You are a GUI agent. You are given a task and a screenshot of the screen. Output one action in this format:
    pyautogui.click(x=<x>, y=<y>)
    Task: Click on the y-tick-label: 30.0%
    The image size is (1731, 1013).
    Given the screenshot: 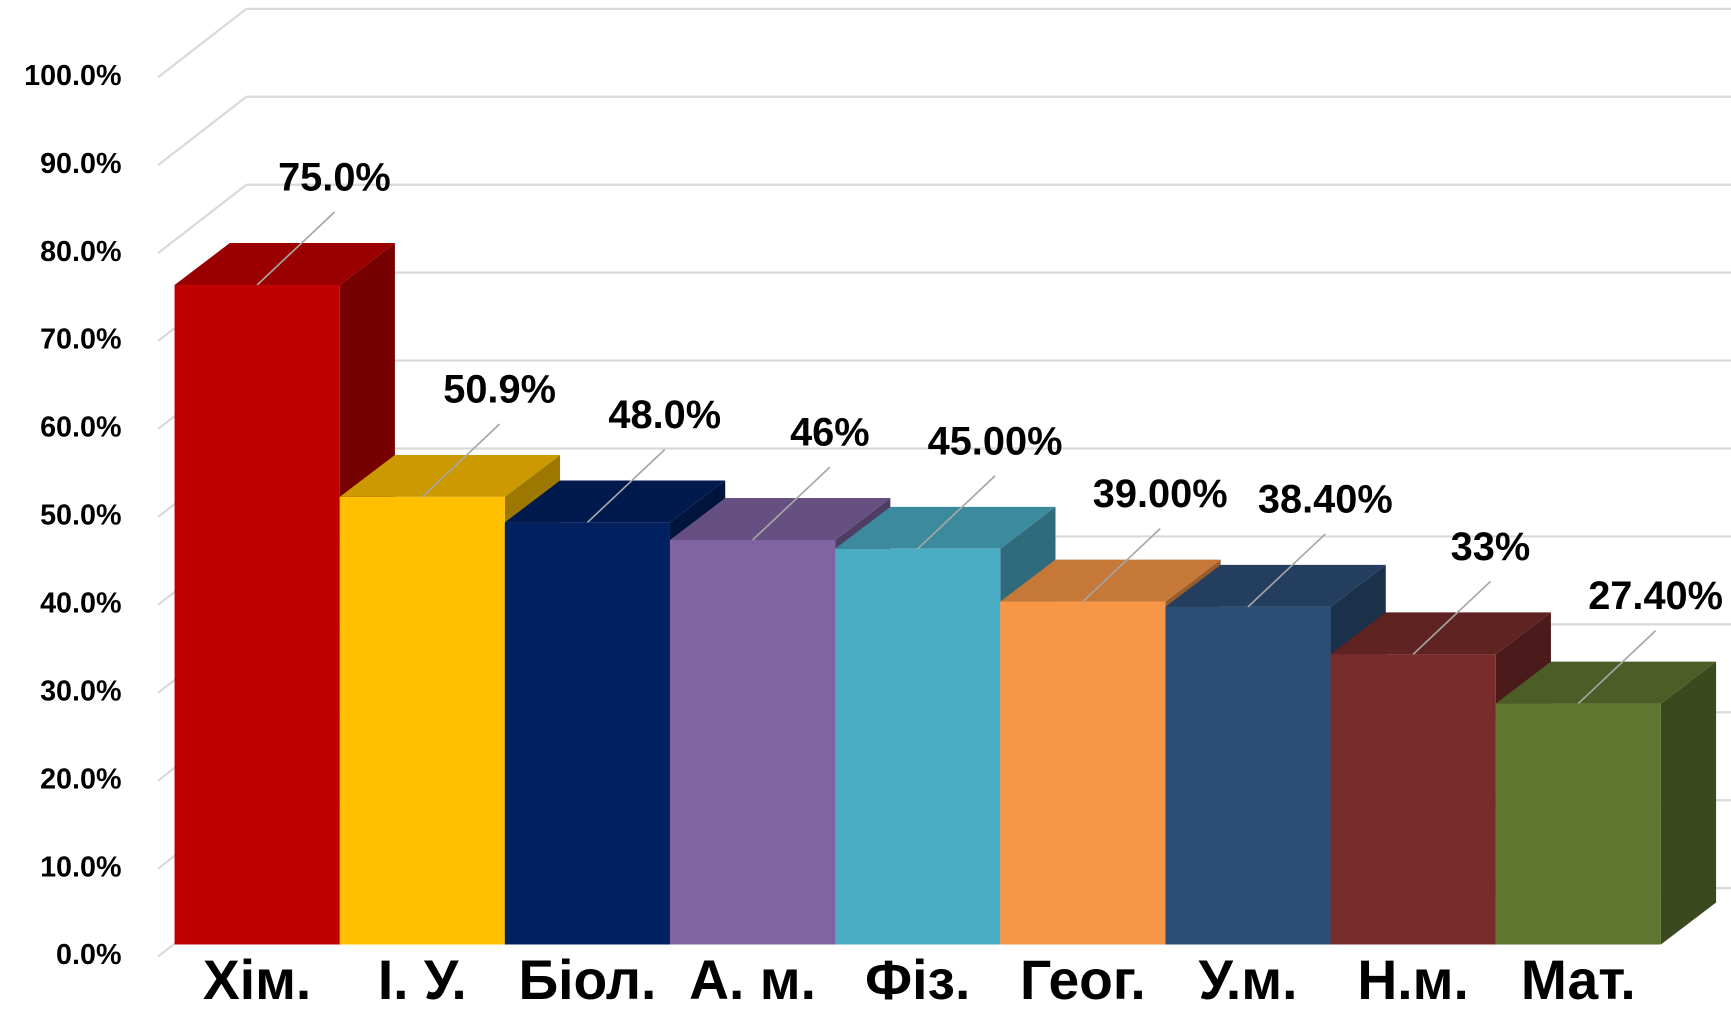 What is the action you would take?
    pyautogui.click(x=80, y=691)
    